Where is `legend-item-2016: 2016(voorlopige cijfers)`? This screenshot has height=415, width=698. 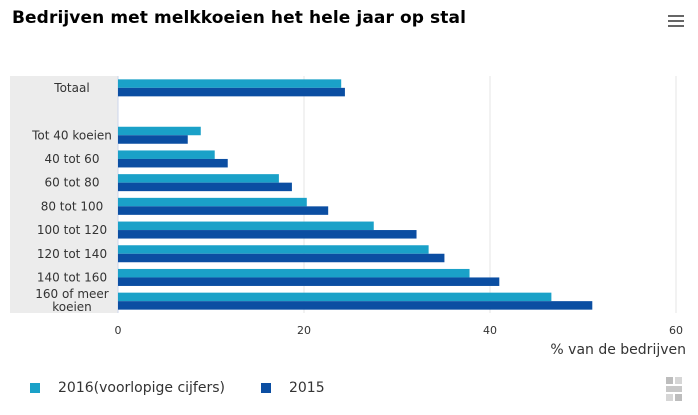
legend-item-2016: 2016(voorlopige cijfers) is located at coordinates (127, 388).